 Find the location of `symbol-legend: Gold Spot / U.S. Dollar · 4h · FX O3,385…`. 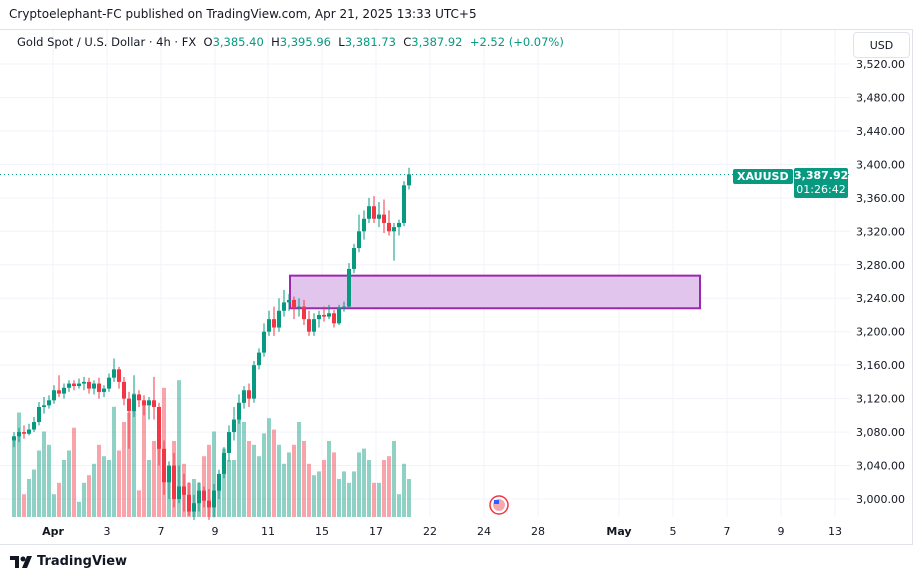

symbol-legend: Gold Spot / U.S. Dollar · 4h · FX O3,385… is located at coordinates (290, 42).